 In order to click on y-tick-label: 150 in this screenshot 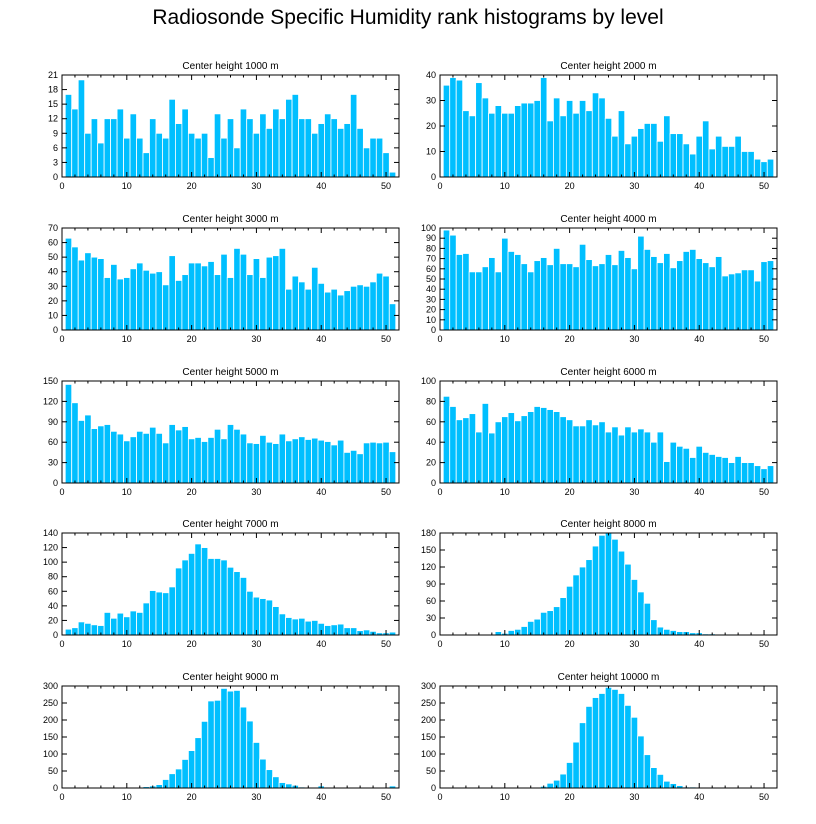, I will do `click(428, 550)`.